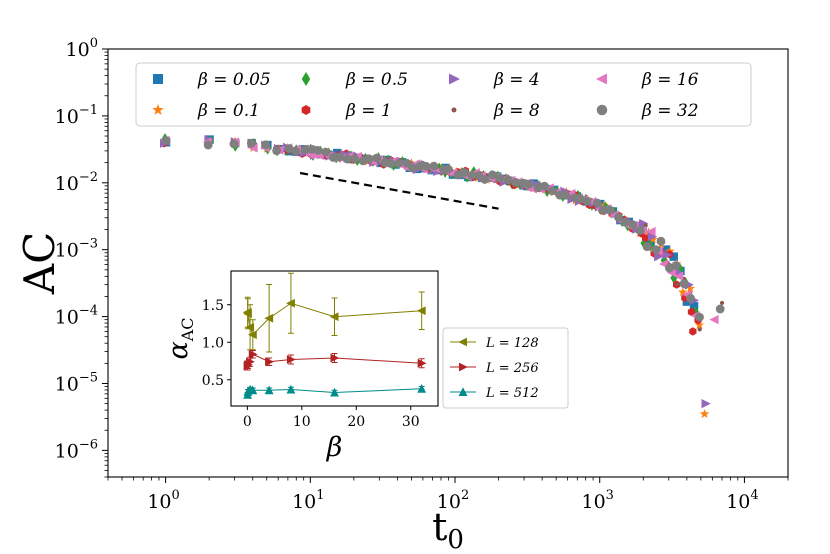 Image resolution: width=830 pixels, height=554 pixels. I want to click on inset-axes-frame, so click(334, 338).